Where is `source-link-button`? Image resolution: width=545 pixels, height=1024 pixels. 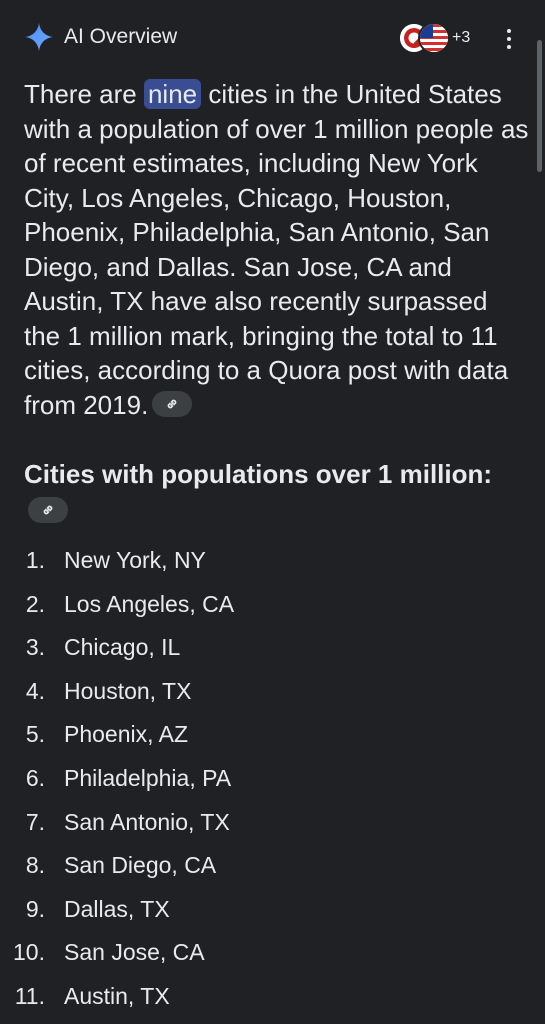
source-link-button is located at coordinates (172, 403).